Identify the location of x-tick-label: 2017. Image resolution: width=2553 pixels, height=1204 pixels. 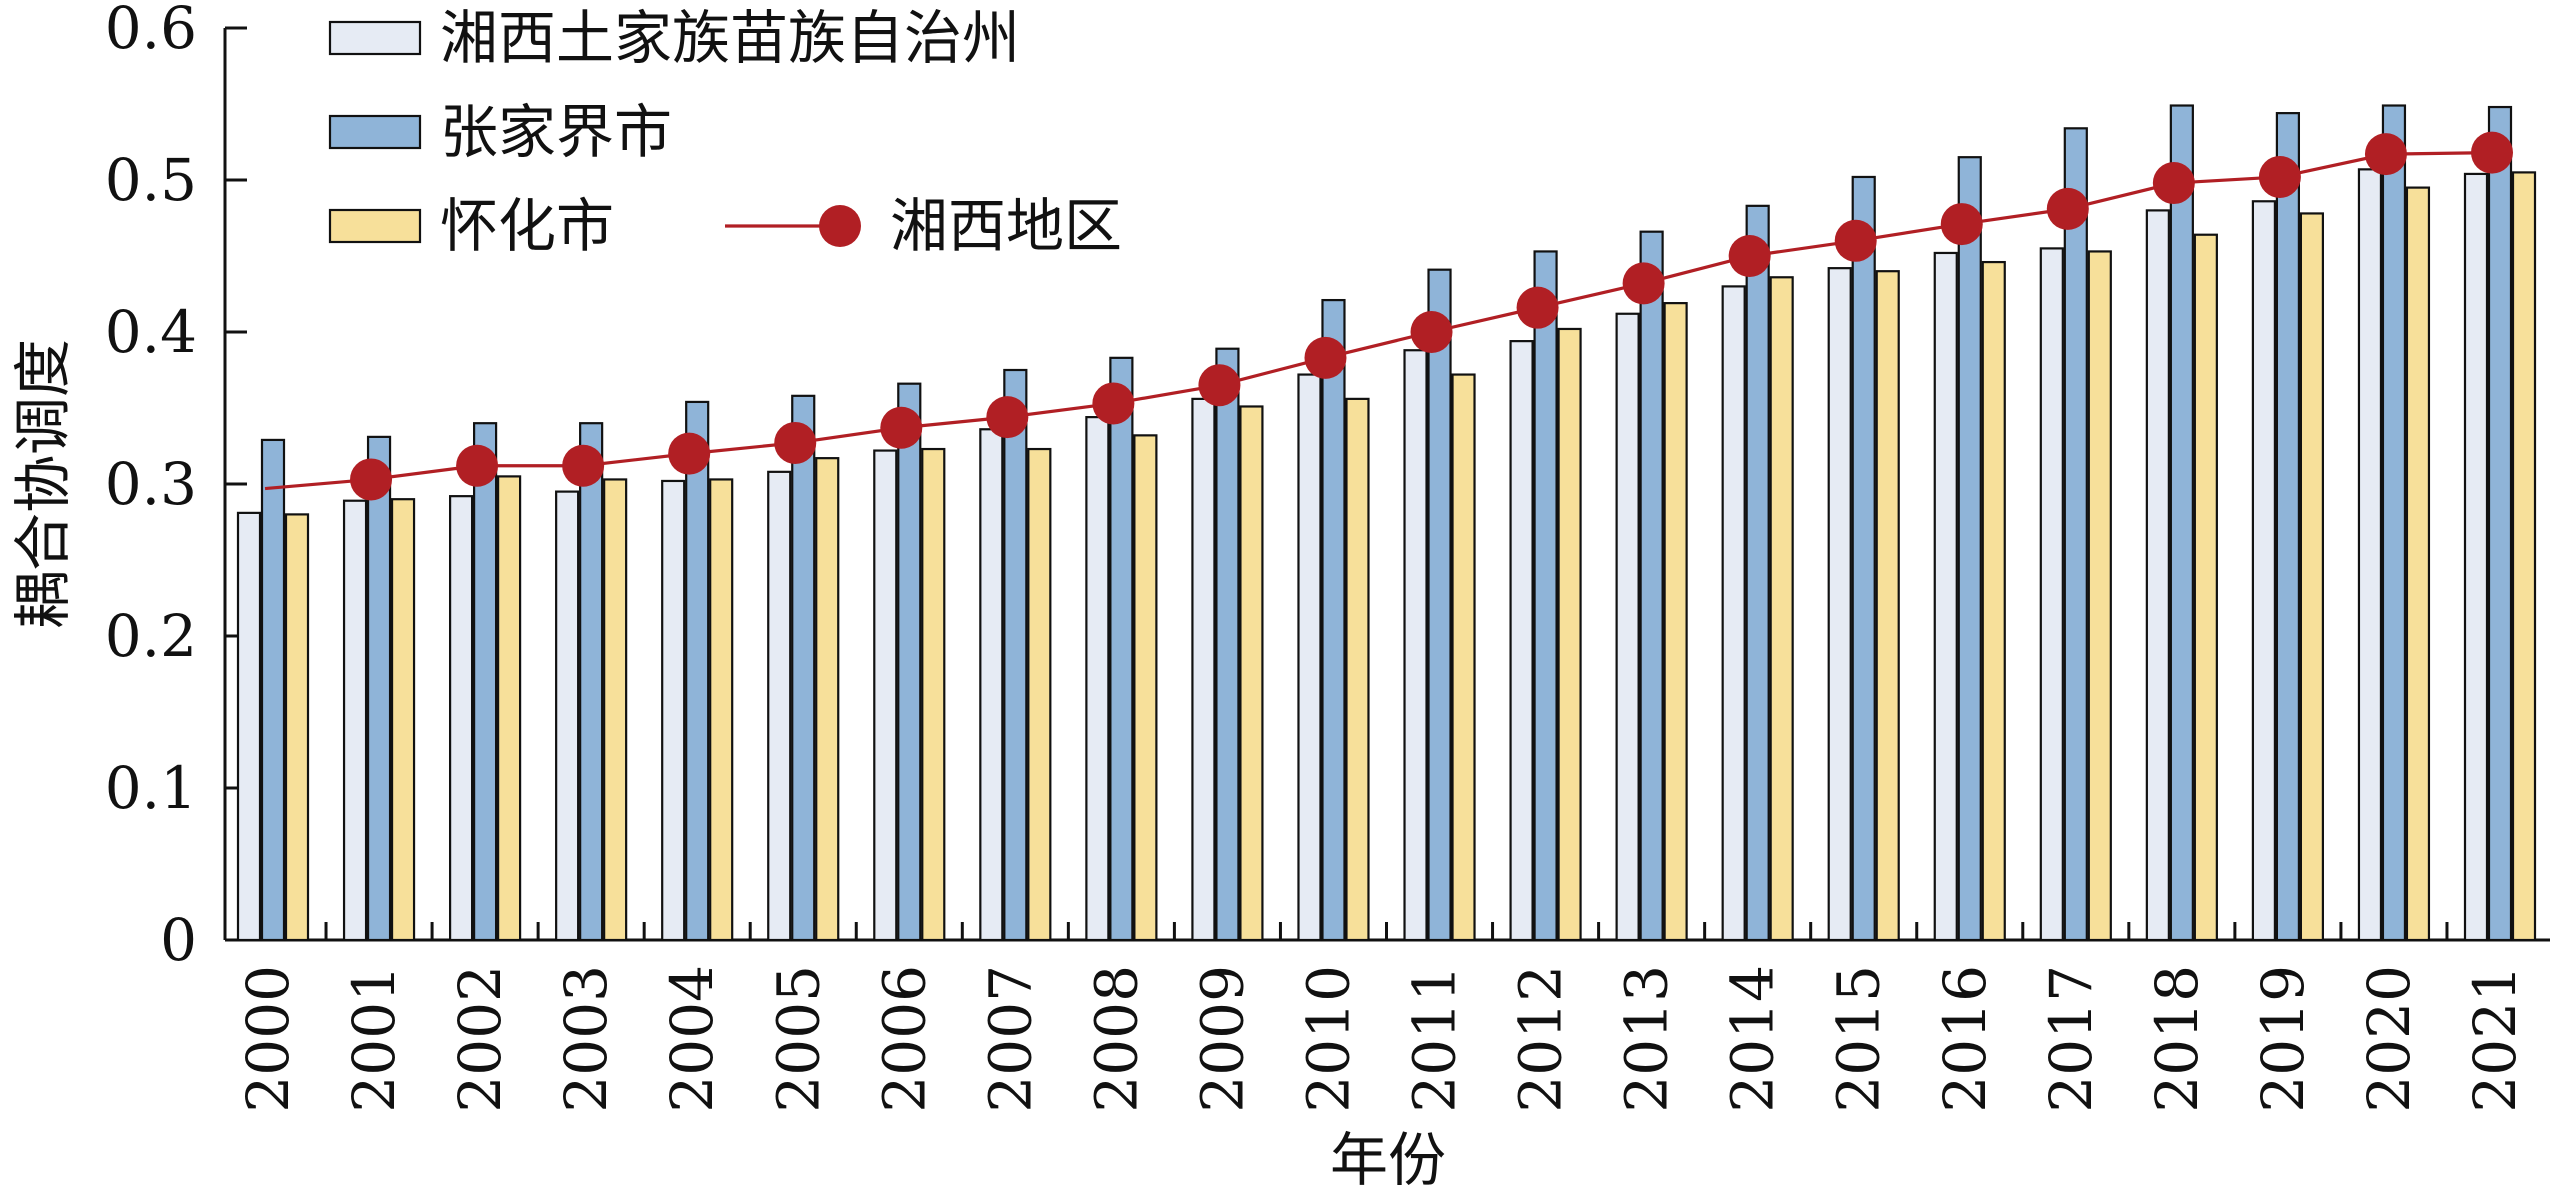
(2071, 1039).